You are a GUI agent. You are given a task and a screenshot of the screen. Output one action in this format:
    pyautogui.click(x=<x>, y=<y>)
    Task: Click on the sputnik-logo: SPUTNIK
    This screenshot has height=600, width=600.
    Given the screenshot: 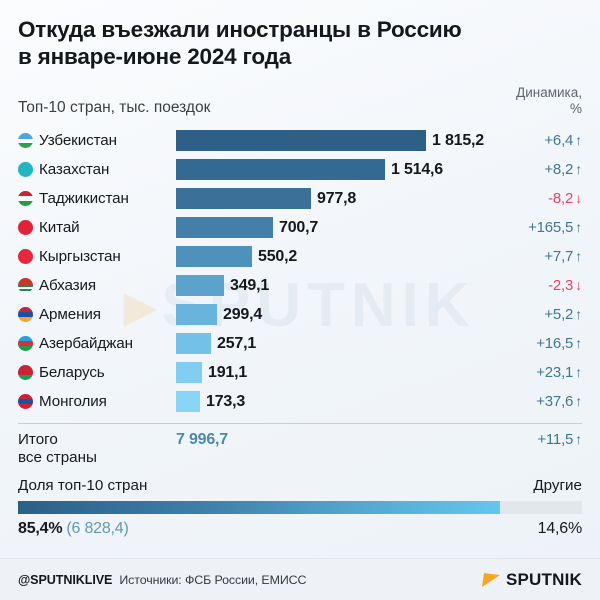 What is the action you would take?
    pyautogui.click(x=531, y=580)
    